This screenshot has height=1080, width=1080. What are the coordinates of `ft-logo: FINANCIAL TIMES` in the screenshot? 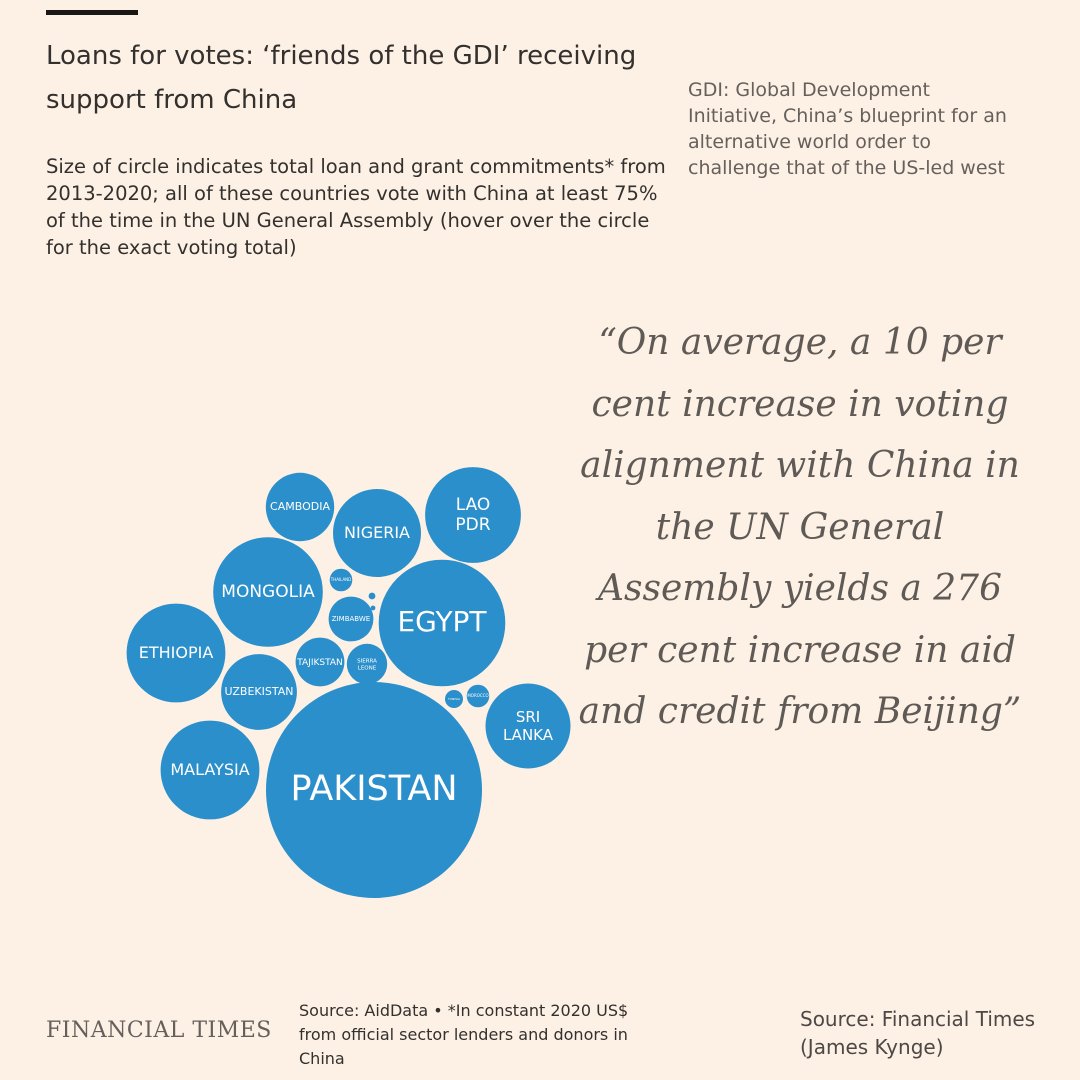 It's located at (159, 1030).